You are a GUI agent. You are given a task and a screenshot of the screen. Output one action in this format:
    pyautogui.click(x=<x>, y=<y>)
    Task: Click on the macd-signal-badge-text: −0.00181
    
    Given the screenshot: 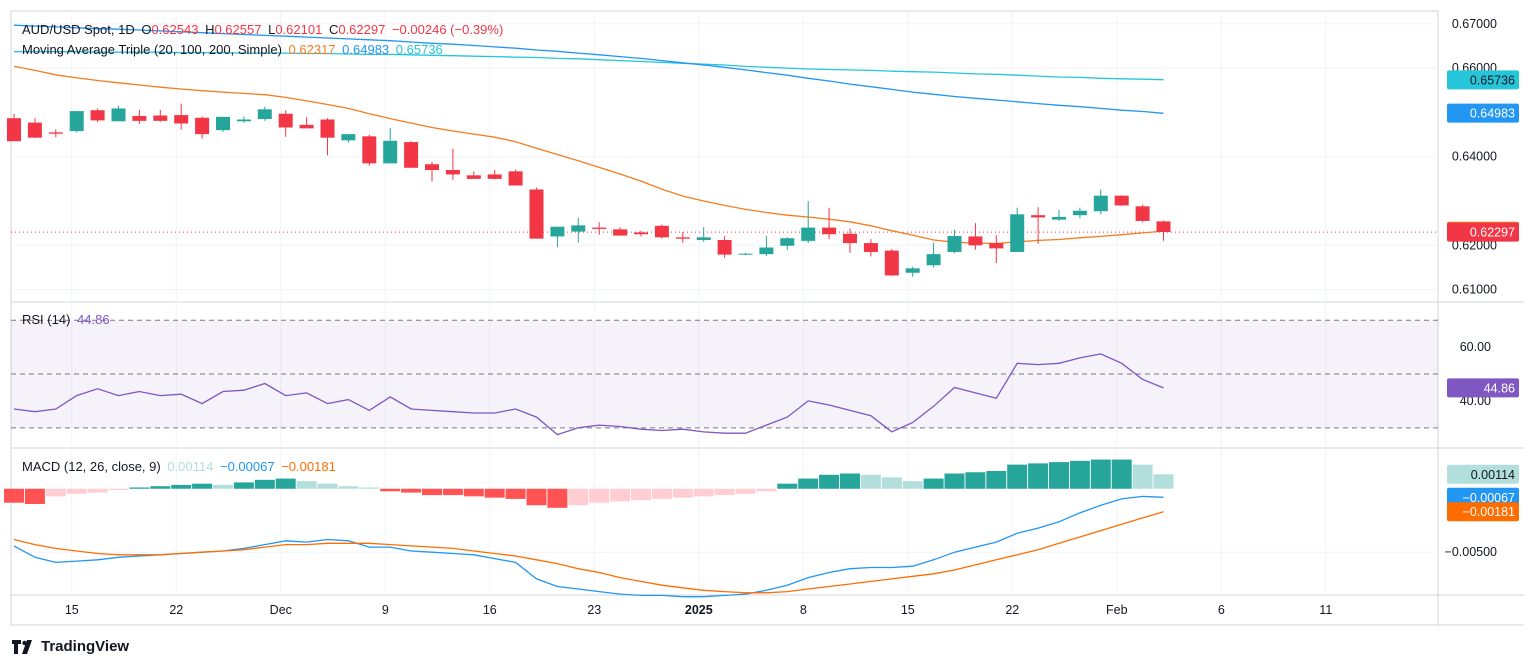 What is the action you would take?
    pyautogui.click(x=1489, y=512)
    